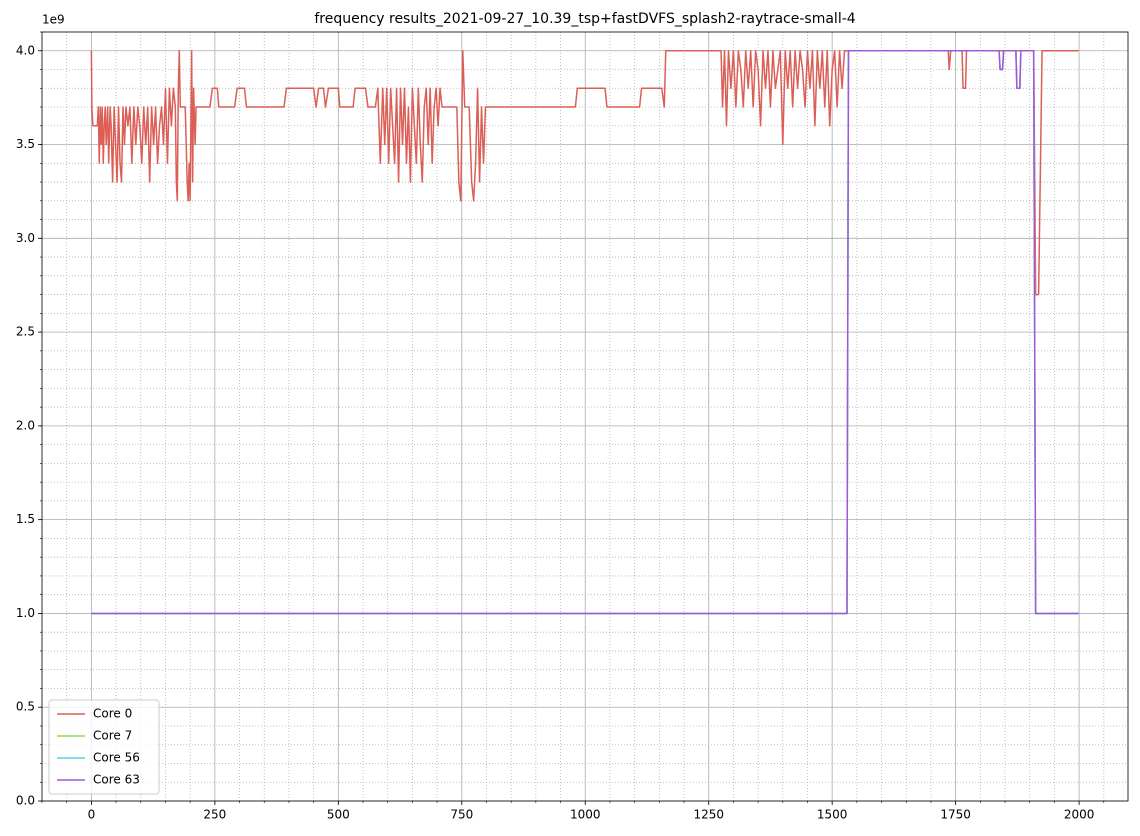 This screenshot has height=836, width=1140. Describe the element at coordinates (25, 332) in the screenshot. I see `y-tick-label: 2.5` at that location.